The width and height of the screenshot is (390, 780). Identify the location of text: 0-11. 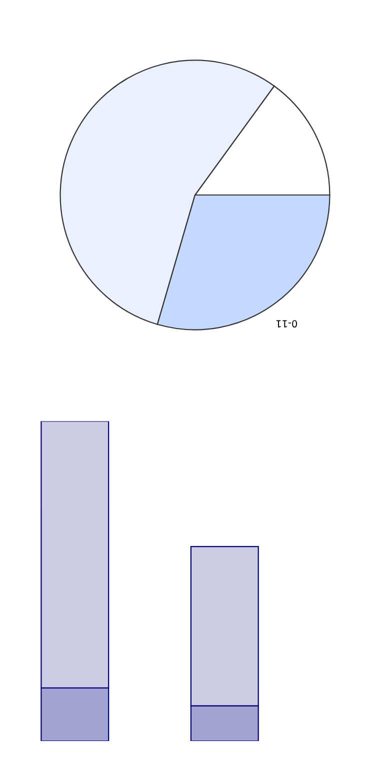
(287, 324).